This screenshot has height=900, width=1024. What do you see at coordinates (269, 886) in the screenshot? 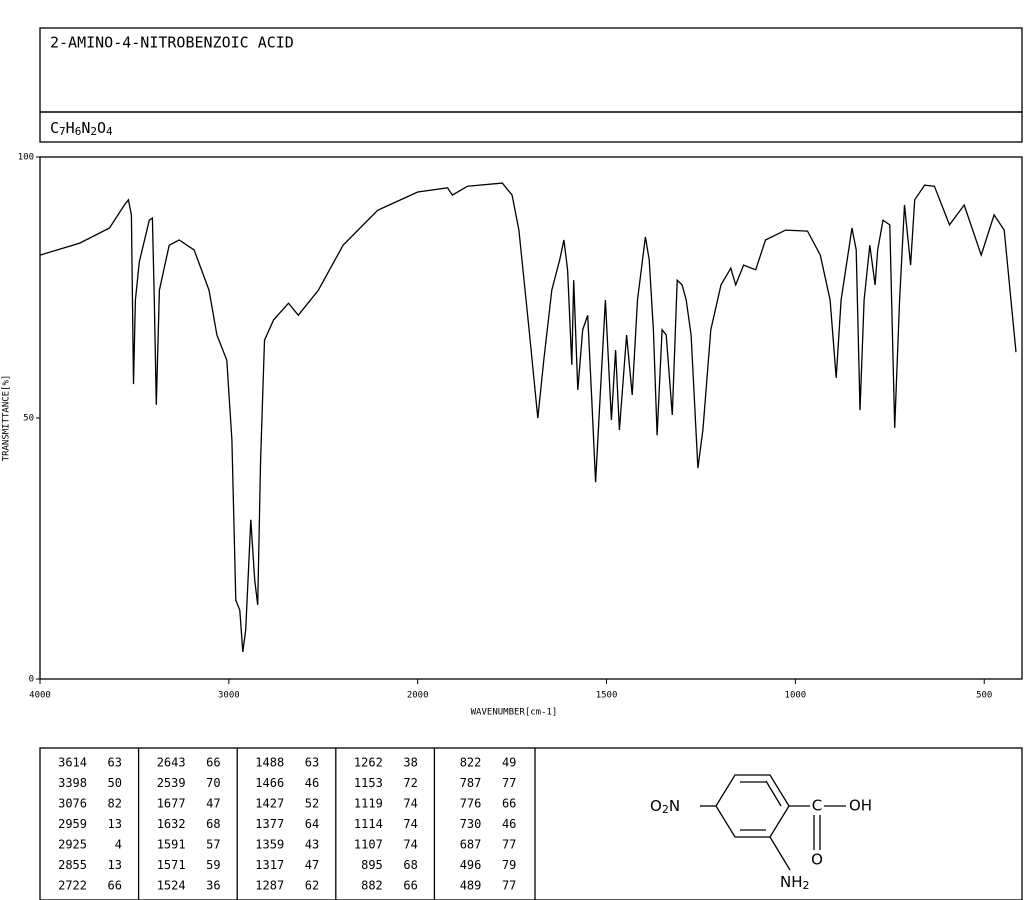
I see `peak-wavenumber: 1287` at bounding box center [269, 886].